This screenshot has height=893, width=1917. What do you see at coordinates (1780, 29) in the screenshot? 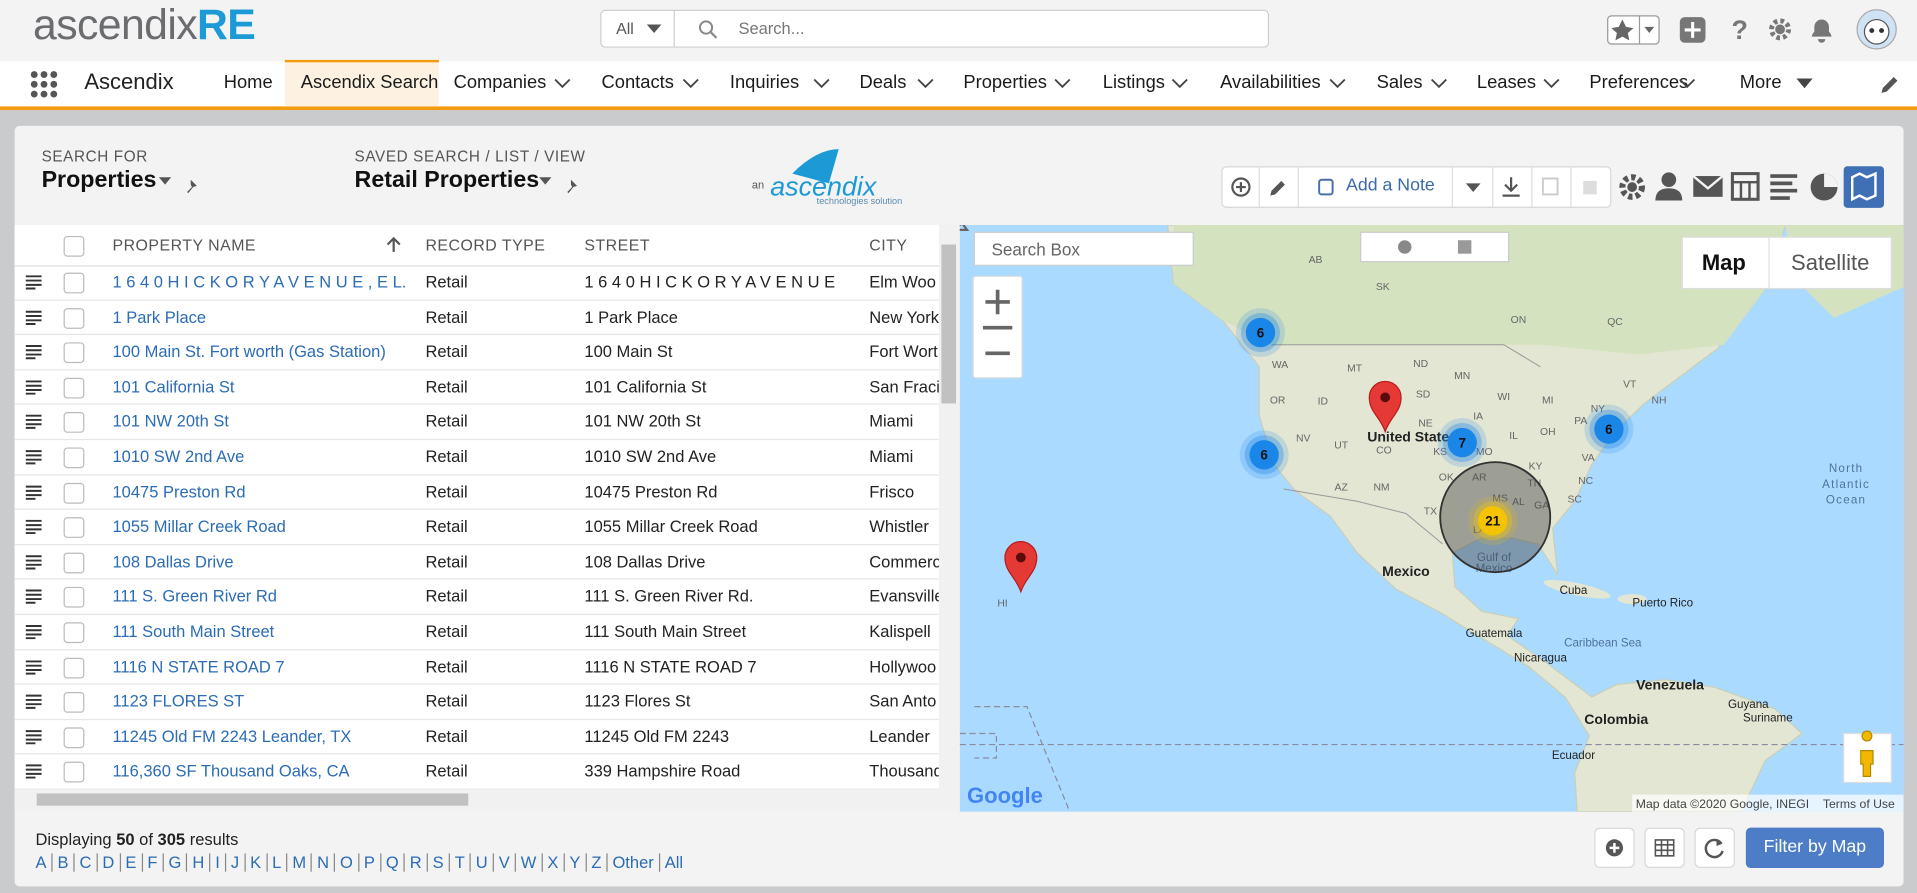
I see `setup-icon` at bounding box center [1780, 29].